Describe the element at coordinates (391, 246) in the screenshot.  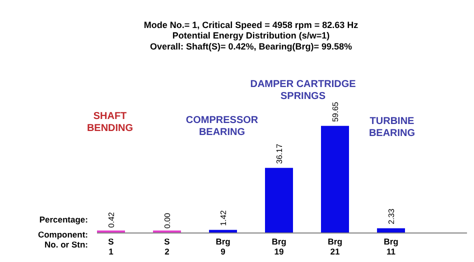
I see `x-tick-label: Brg 11` at that location.